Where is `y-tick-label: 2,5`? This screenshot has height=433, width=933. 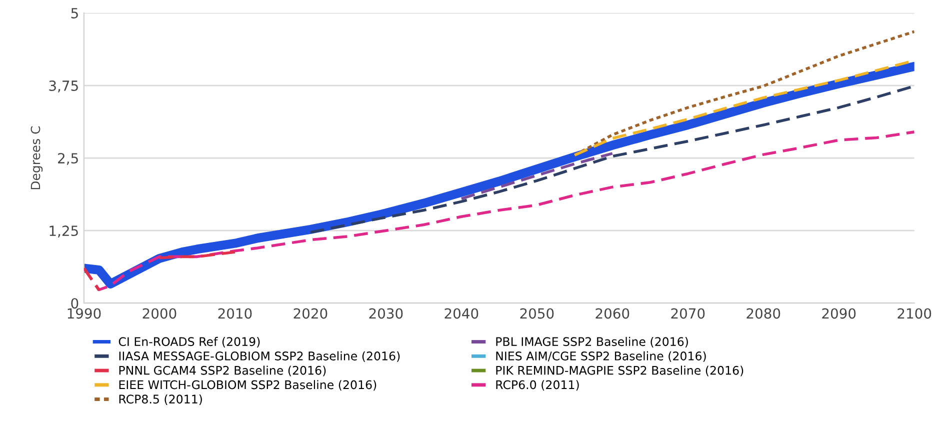
y-tick-label: 2,5 is located at coordinates (68, 159).